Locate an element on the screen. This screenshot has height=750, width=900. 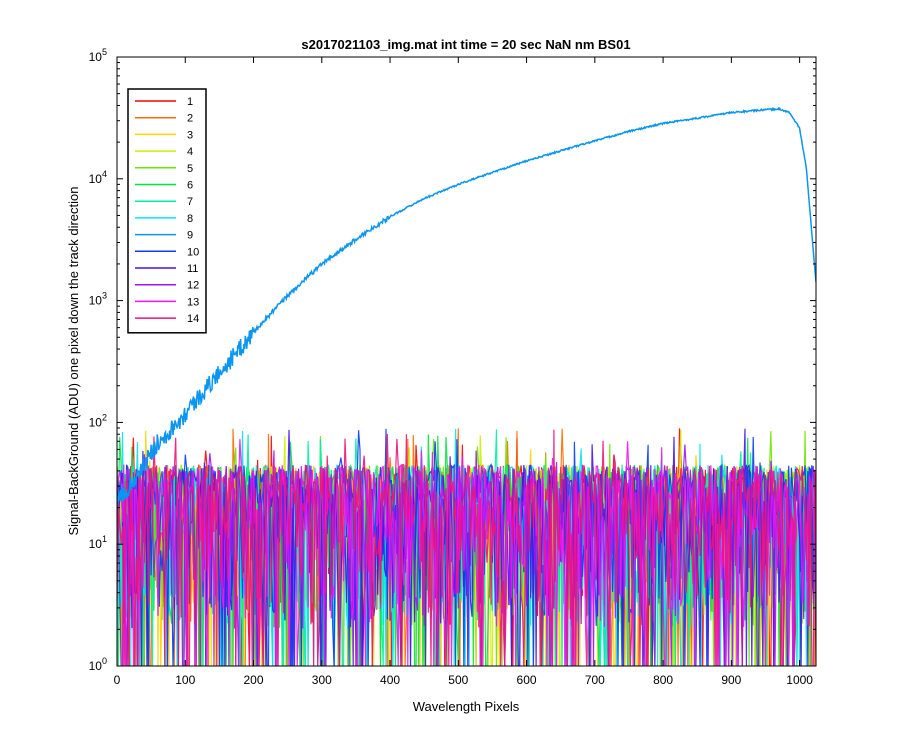
y-tick-label: 10⁵ is located at coordinates (98, 55).